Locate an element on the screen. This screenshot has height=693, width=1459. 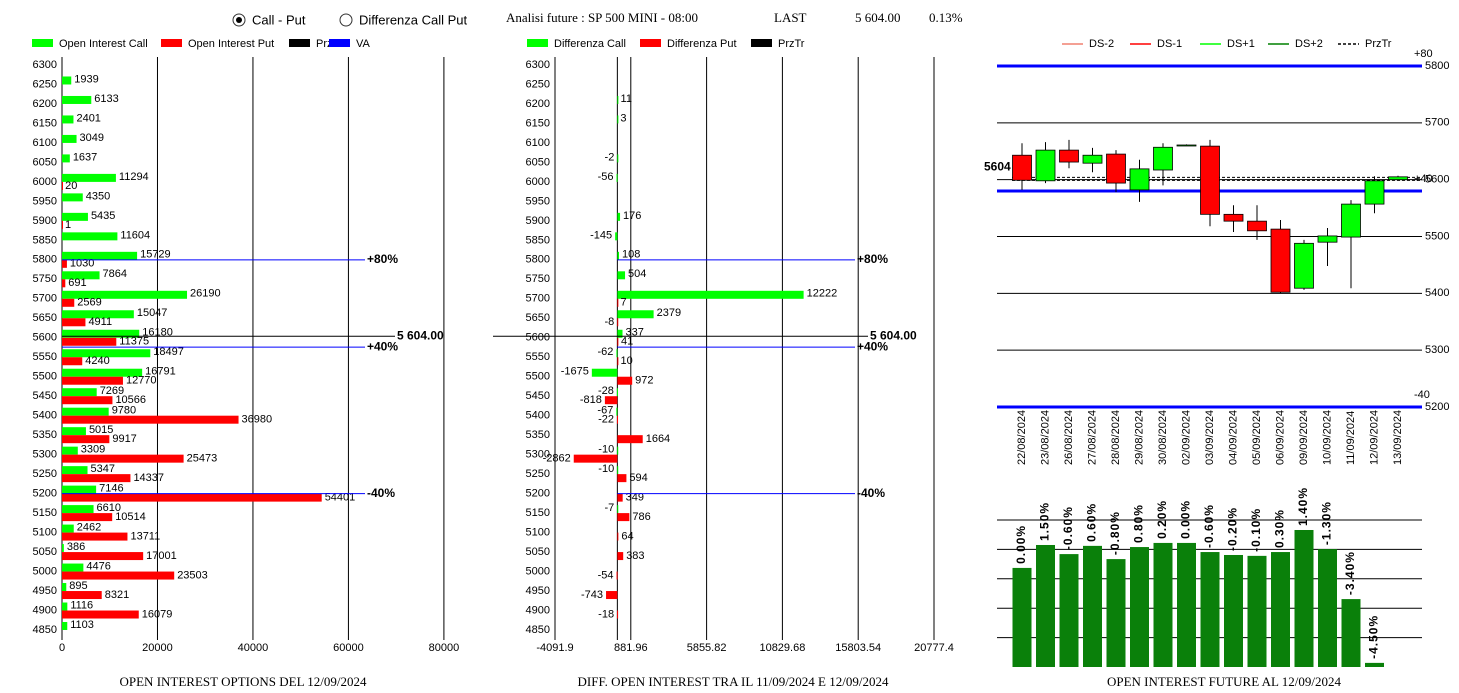
y-tick-label: 5150 is located at coordinates (538, 513).